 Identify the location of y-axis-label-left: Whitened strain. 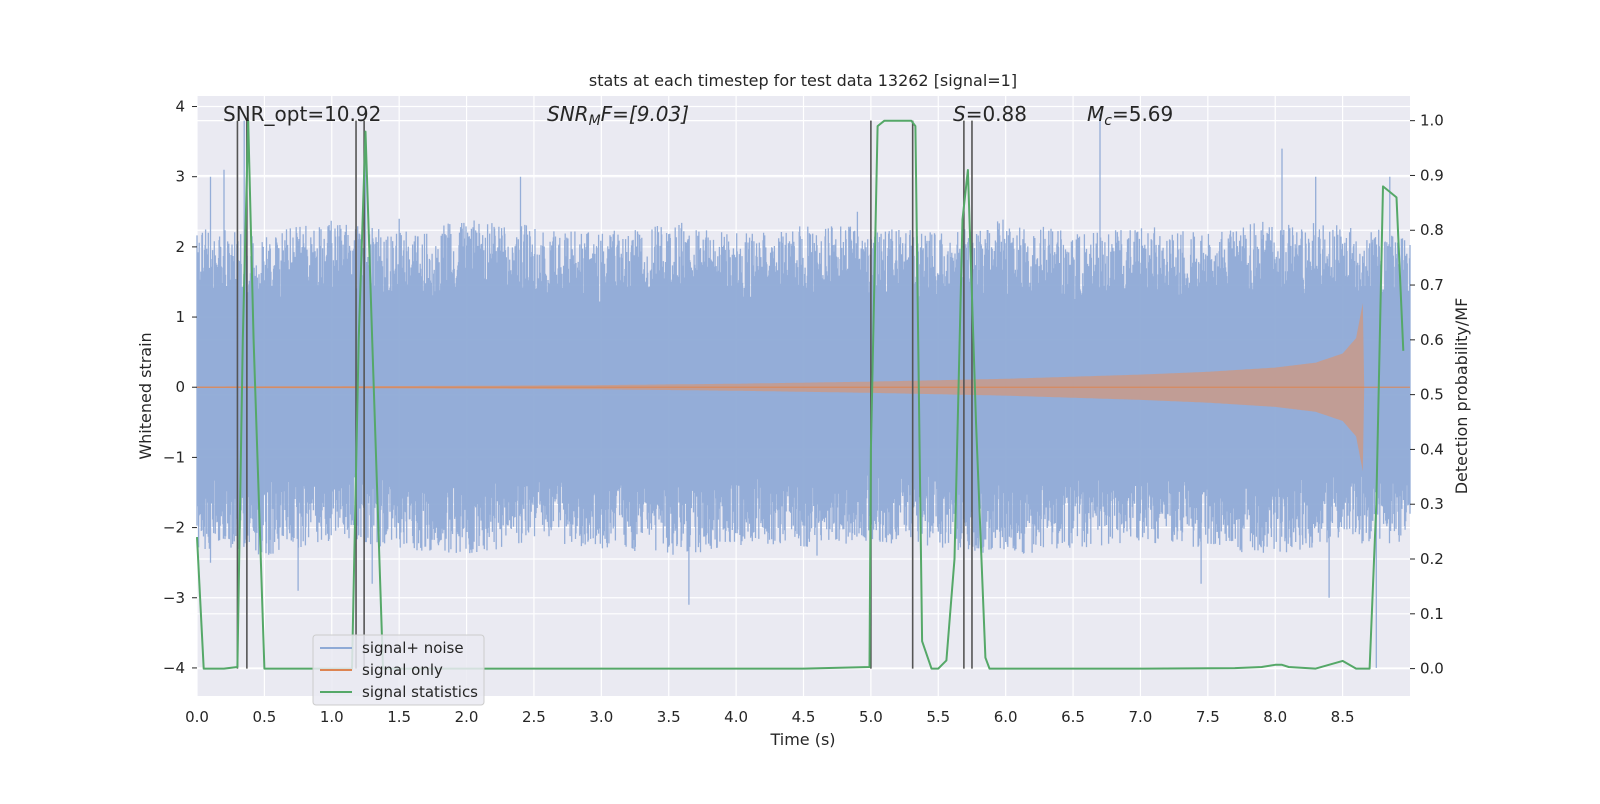
(145, 395).